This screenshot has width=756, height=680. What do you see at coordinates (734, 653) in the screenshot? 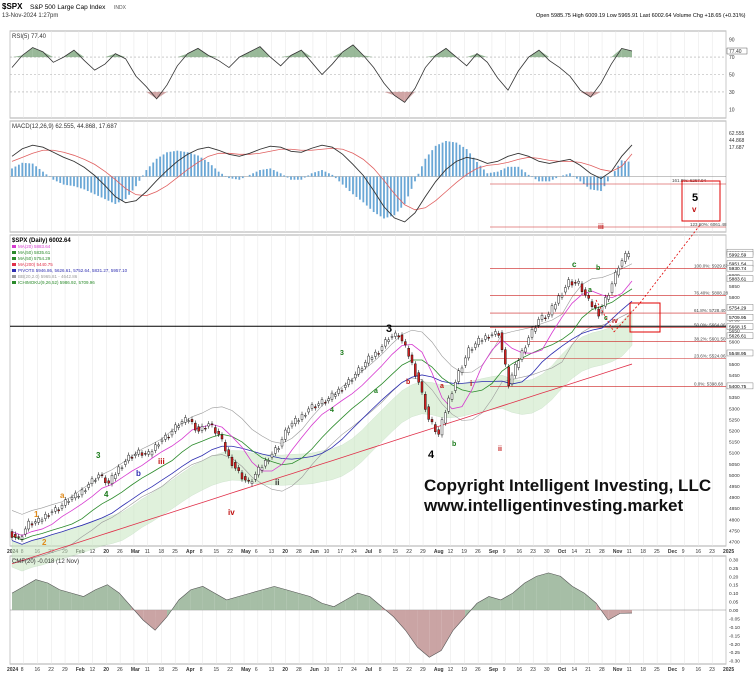
I see `cmf-y-tick: -0.25` at bounding box center [734, 653].